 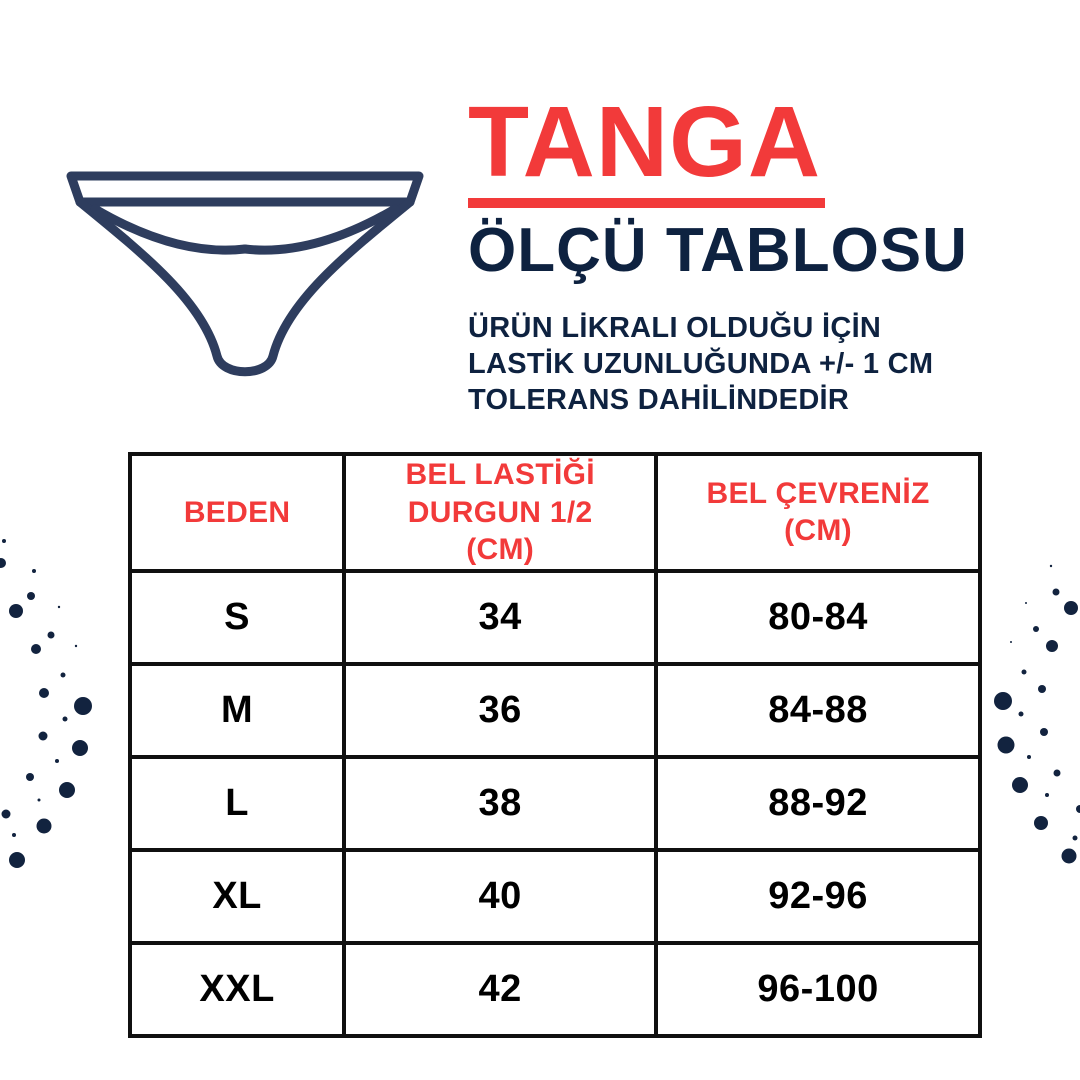 What do you see at coordinates (237, 617) in the screenshot?
I see `cell-size: S` at bounding box center [237, 617].